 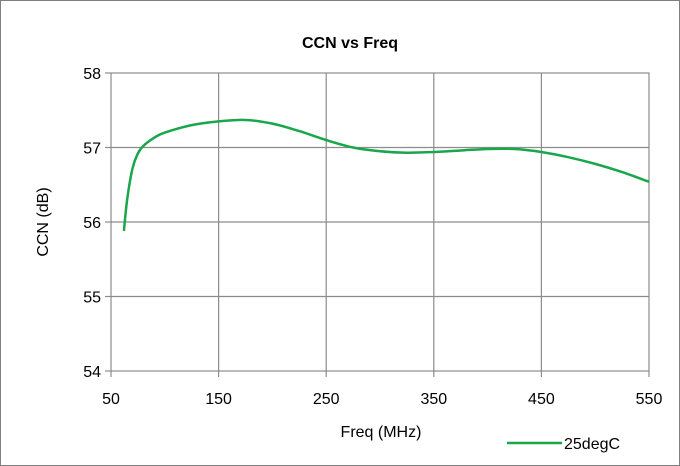 What do you see at coordinates (92, 298) in the screenshot?
I see `y-tick-label-55: 55` at bounding box center [92, 298].